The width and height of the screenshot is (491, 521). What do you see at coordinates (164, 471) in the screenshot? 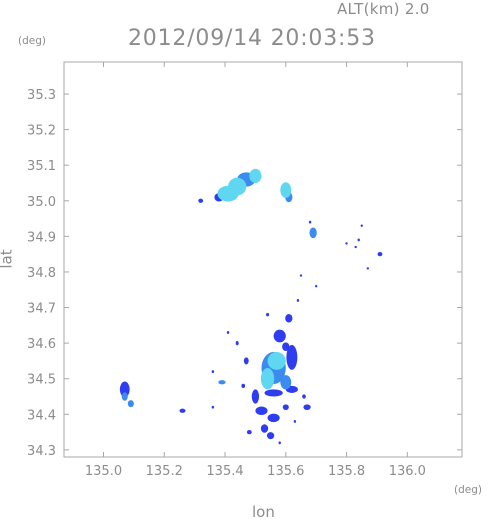
I see `x-tick-label: 135.2` at bounding box center [164, 471].